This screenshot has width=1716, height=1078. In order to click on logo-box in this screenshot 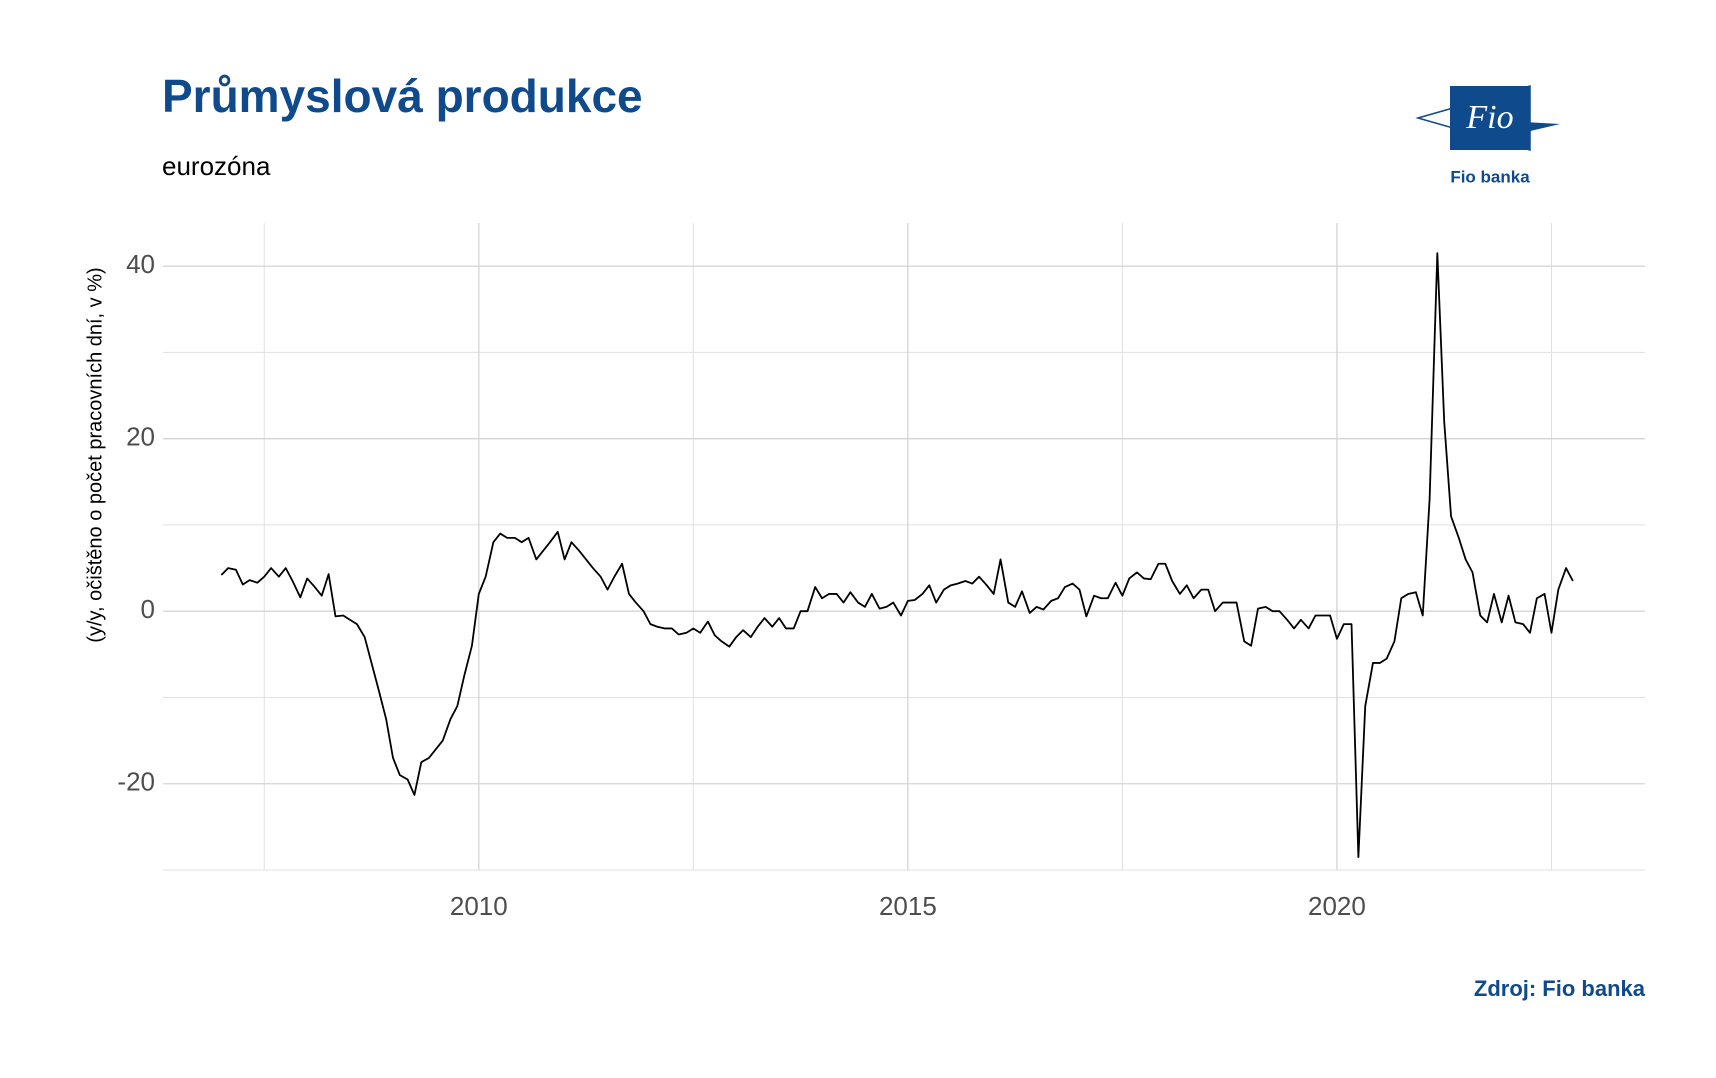, I will do `click(1490, 118)`.